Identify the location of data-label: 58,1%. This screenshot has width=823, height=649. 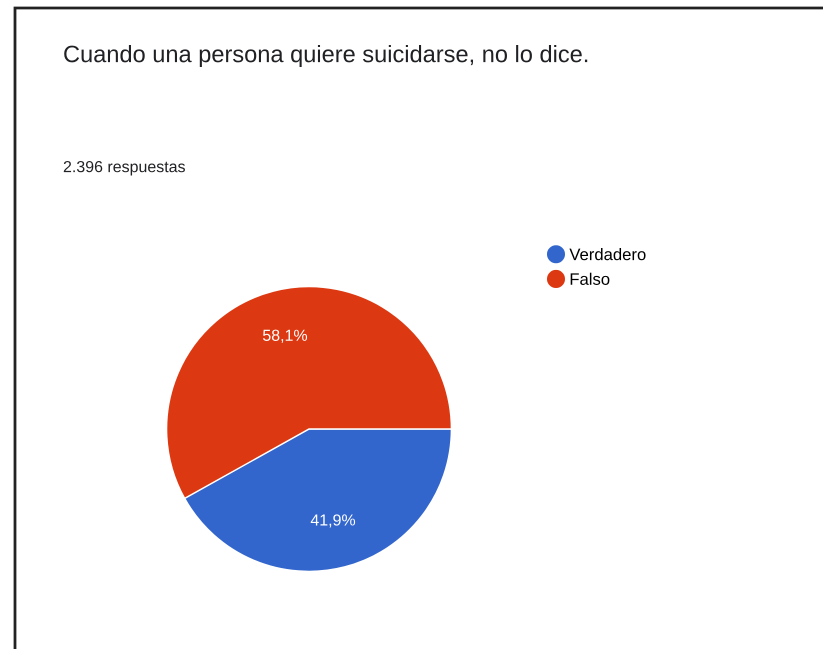
(285, 336).